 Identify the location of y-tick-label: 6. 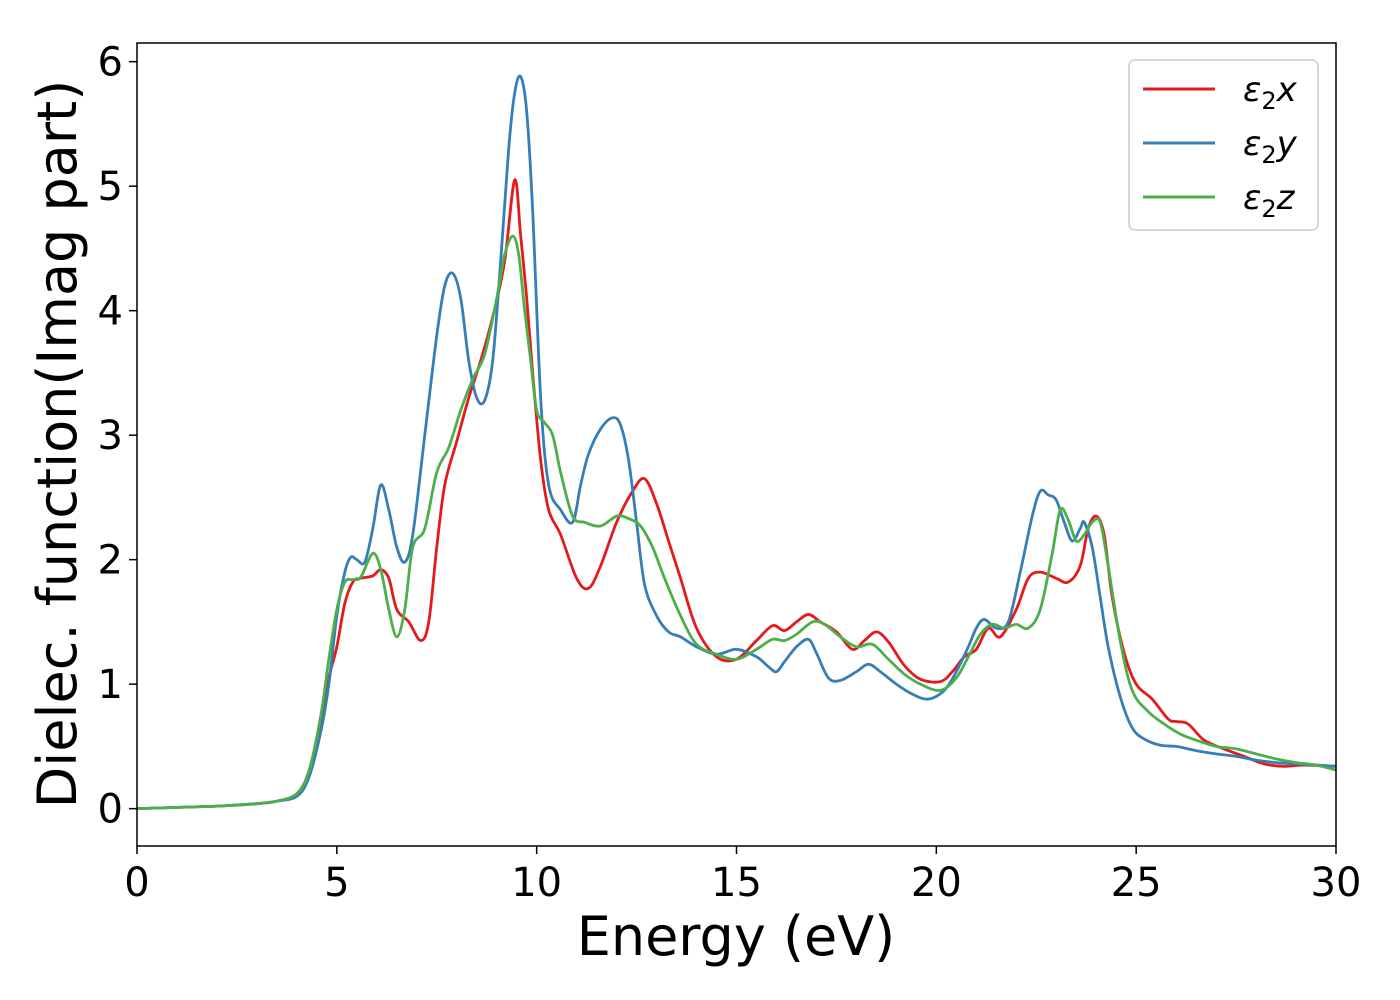
(110, 63).